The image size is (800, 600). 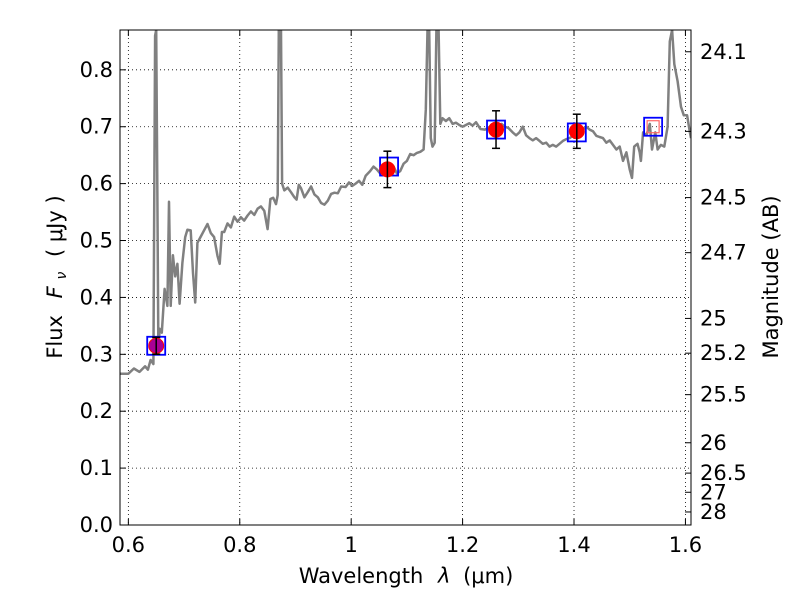 I want to click on x-axis-label-text: Wavelength, so click(x=361, y=576).